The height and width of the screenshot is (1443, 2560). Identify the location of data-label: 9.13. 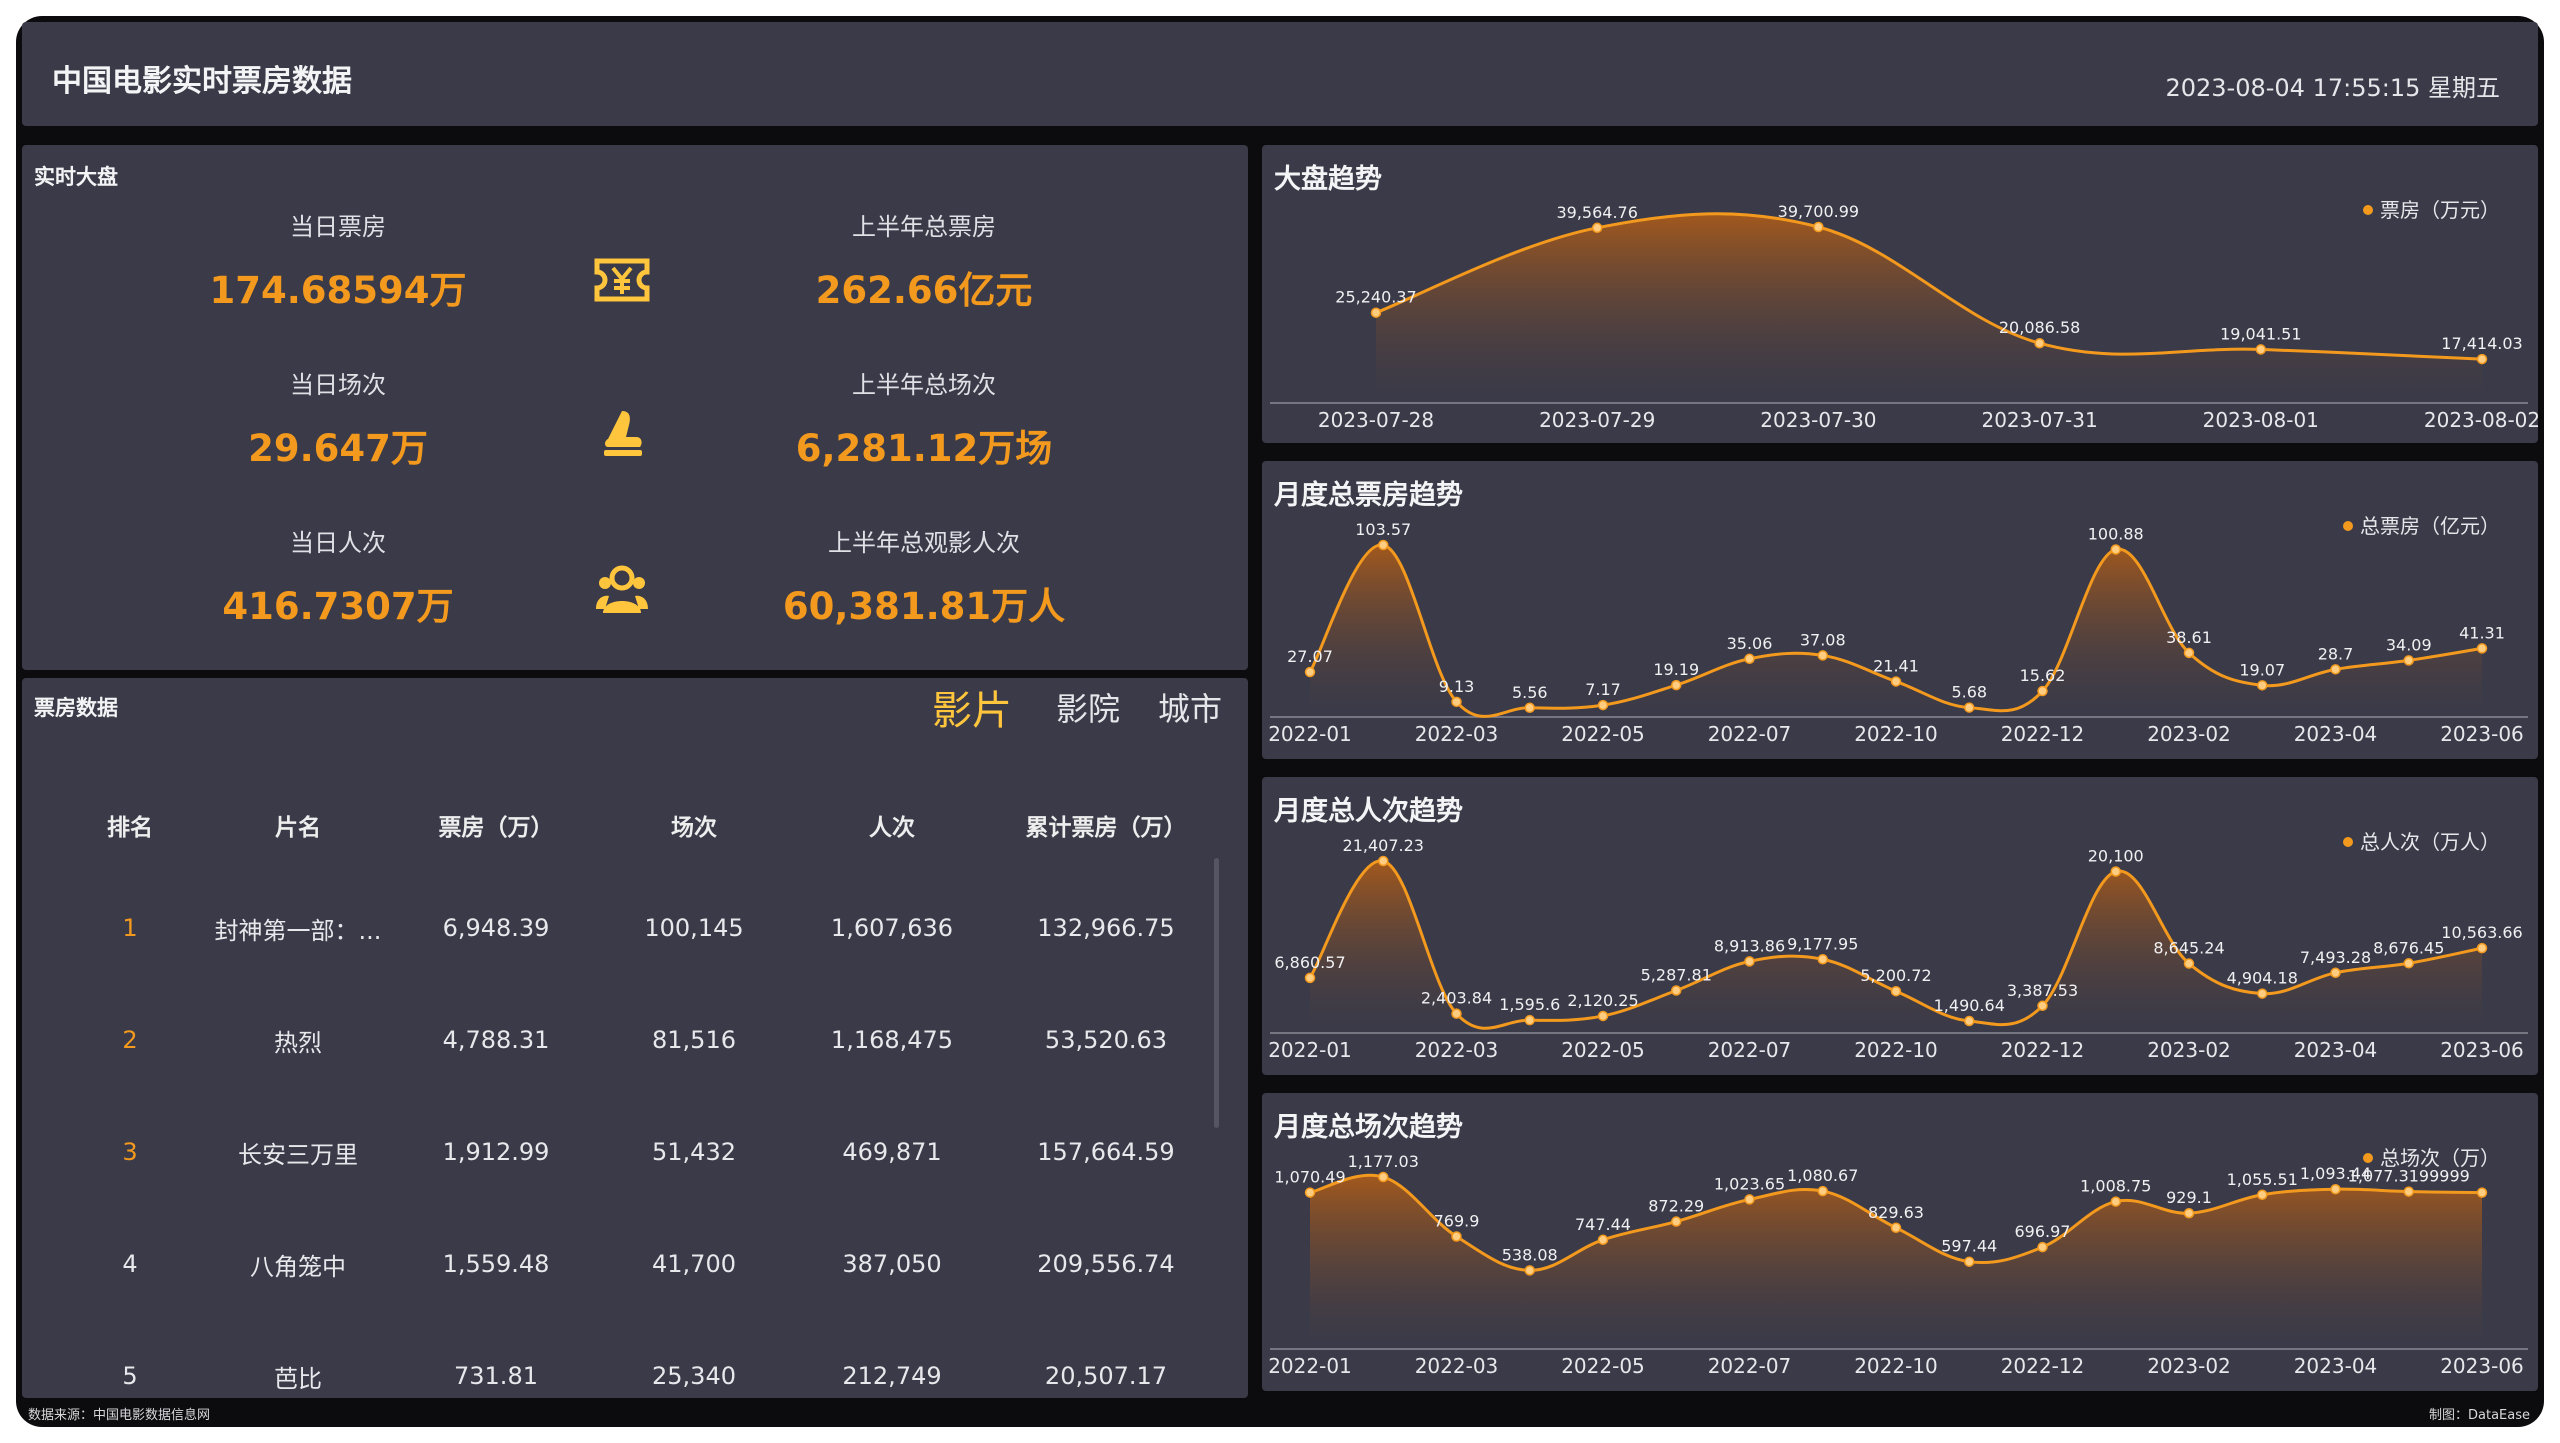
(1457, 686).